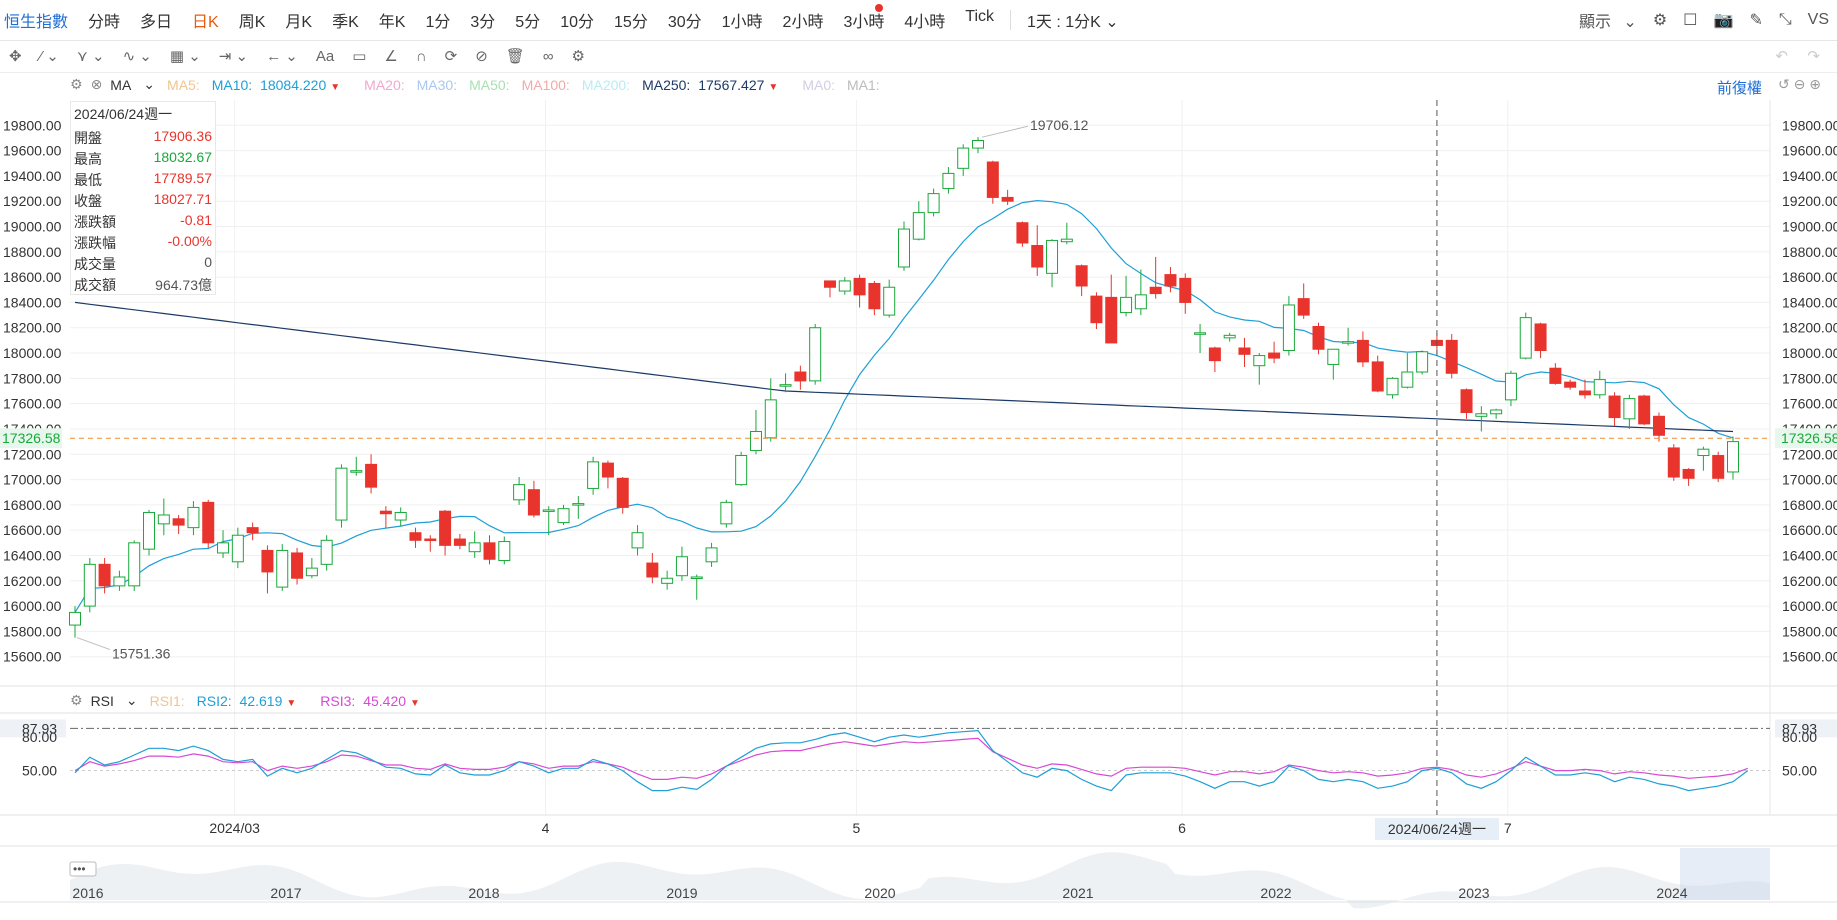  What do you see at coordinates (1723, 20) in the screenshot?
I see `camera-icon: 📷` at bounding box center [1723, 20].